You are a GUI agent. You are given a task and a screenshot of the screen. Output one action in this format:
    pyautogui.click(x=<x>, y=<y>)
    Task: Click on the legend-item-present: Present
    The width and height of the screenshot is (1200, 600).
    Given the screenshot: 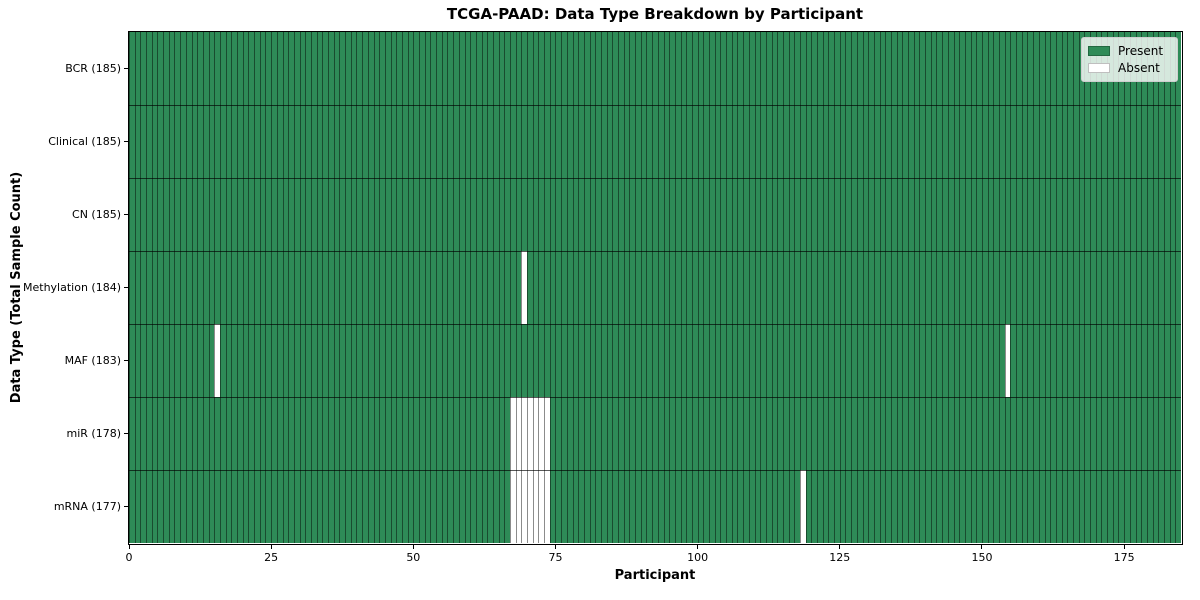 What is the action you would take?
    pyautogui.click(x=1129, y=51)
    